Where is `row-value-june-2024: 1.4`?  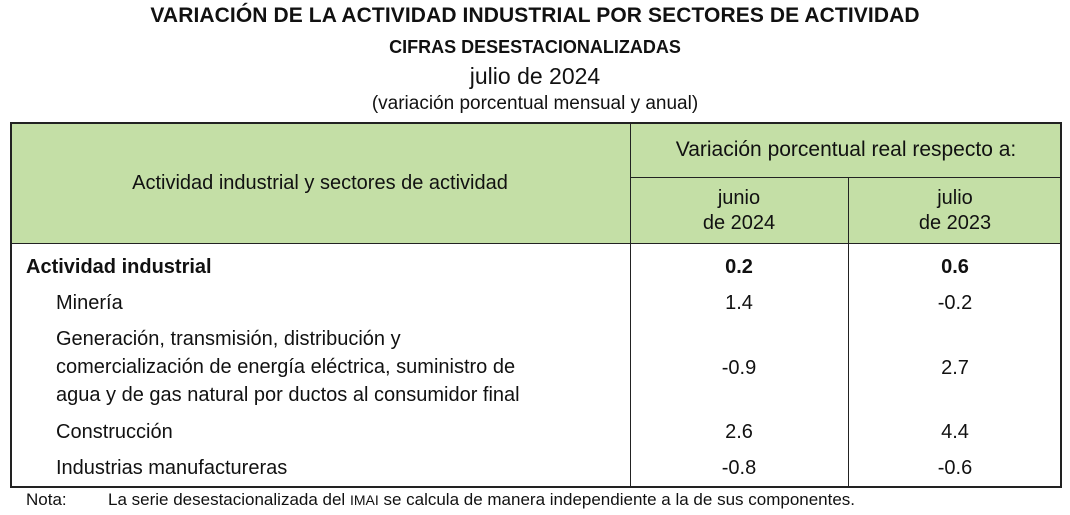
row-value-june-2024: 1.4 is located at coordinates (739, 303).